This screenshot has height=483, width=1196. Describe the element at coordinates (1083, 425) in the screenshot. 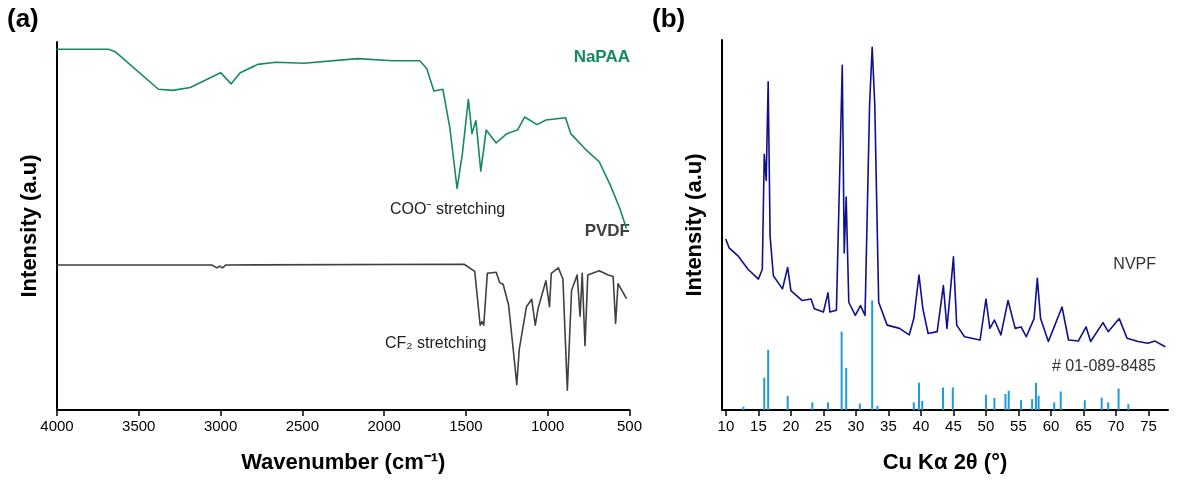

I see `x-tick-label: 65` at that location.